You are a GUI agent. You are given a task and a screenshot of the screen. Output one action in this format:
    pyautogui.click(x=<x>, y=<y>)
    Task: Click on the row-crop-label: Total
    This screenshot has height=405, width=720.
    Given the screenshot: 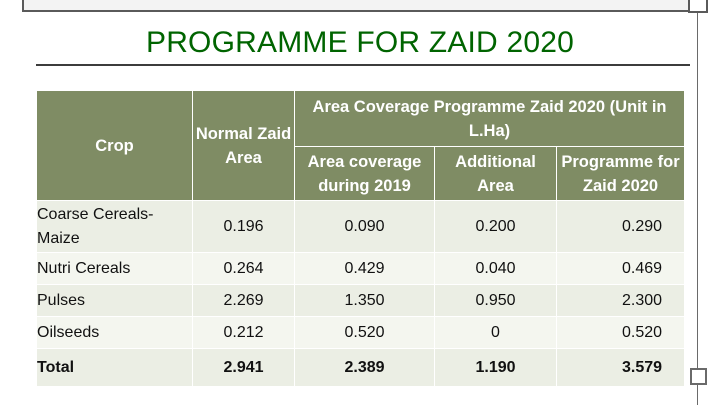 What is the action you would take?
    pyautogui.click(x=114, y=367)
    